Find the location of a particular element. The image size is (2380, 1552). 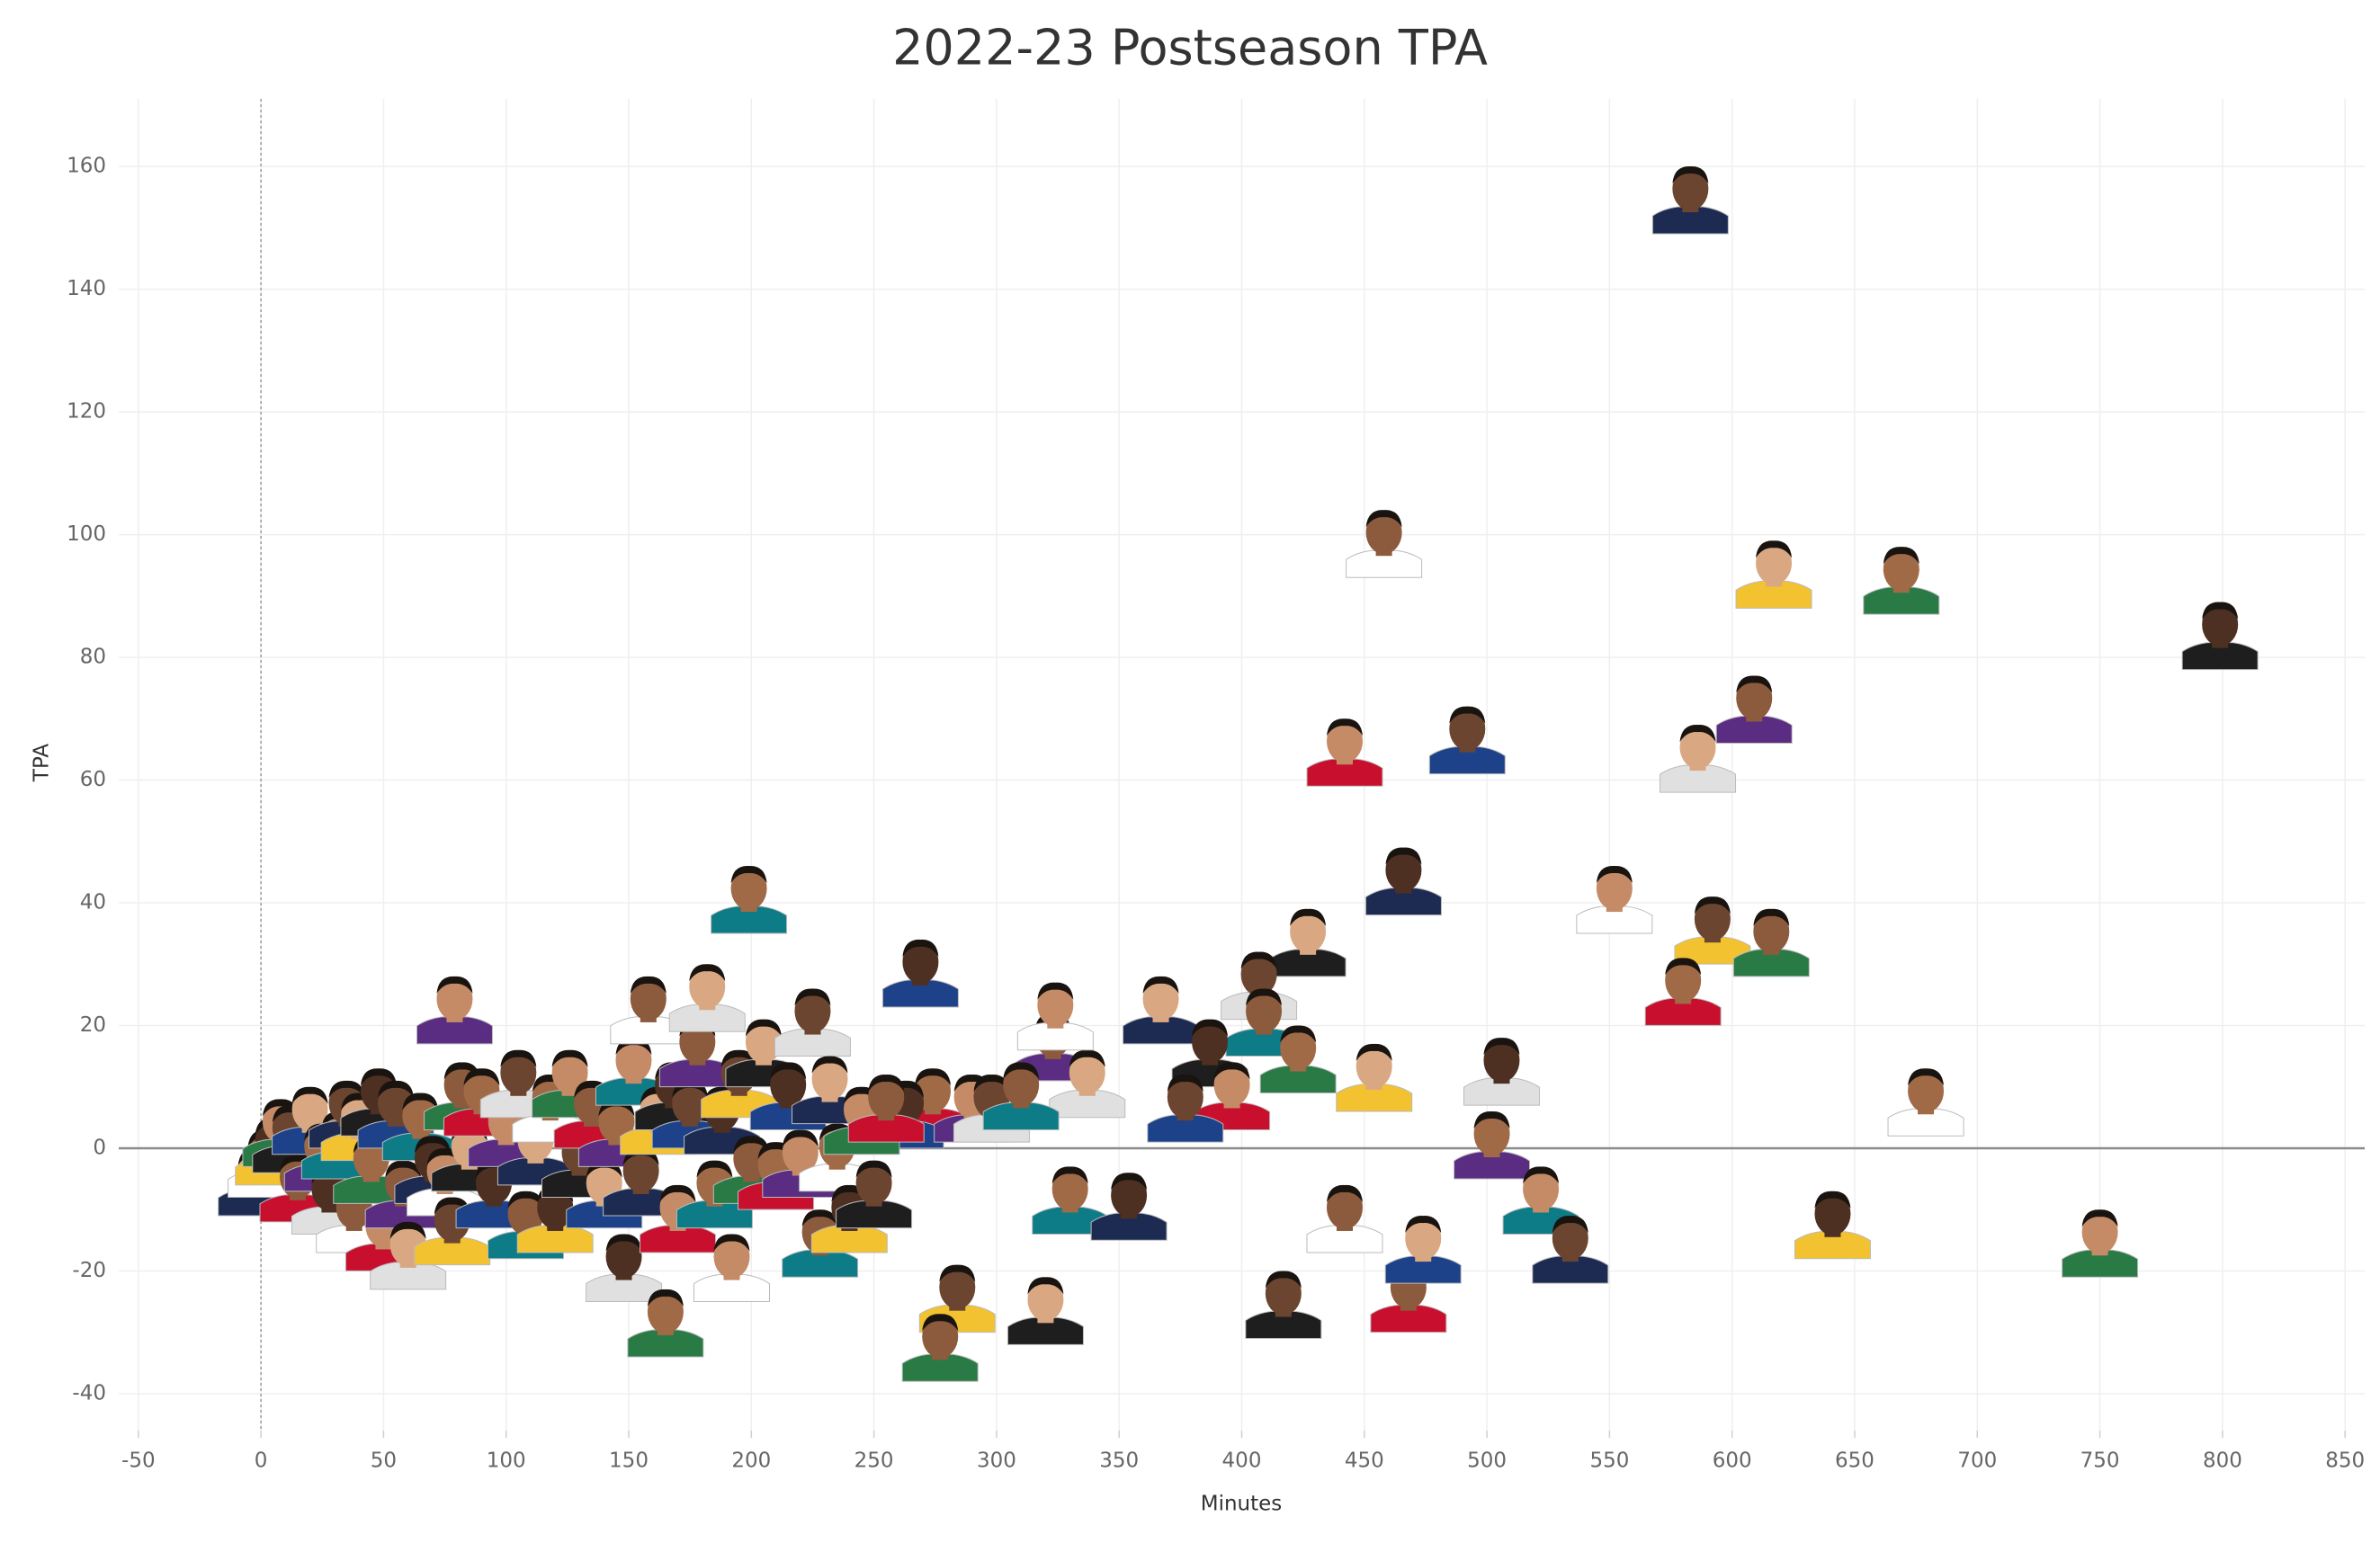

y-tick-label: 120 is located at coordinates (86, 412).